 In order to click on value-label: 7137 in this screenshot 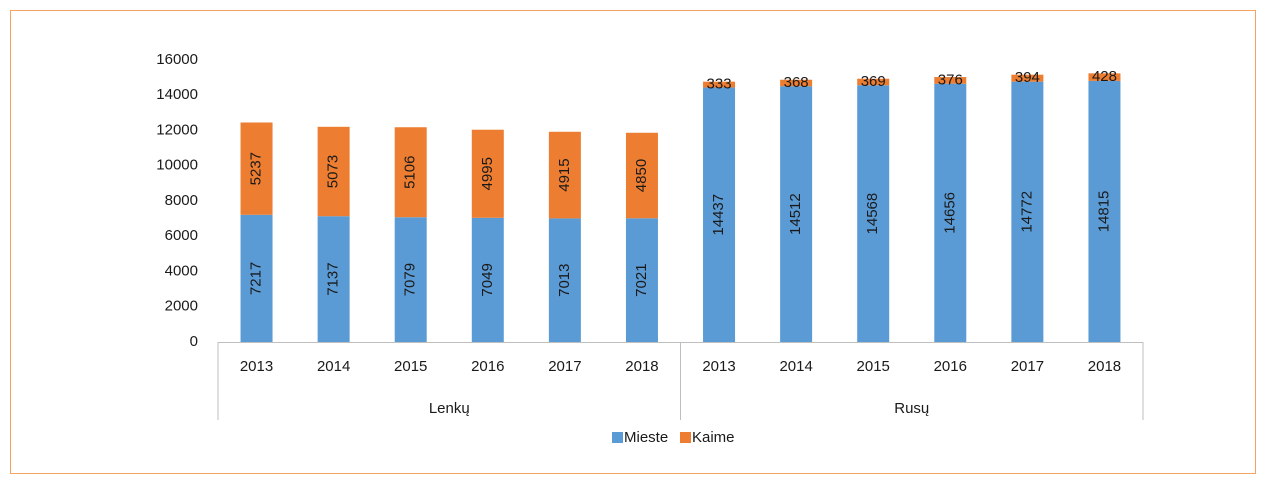, I will do `click(333, 278)`.